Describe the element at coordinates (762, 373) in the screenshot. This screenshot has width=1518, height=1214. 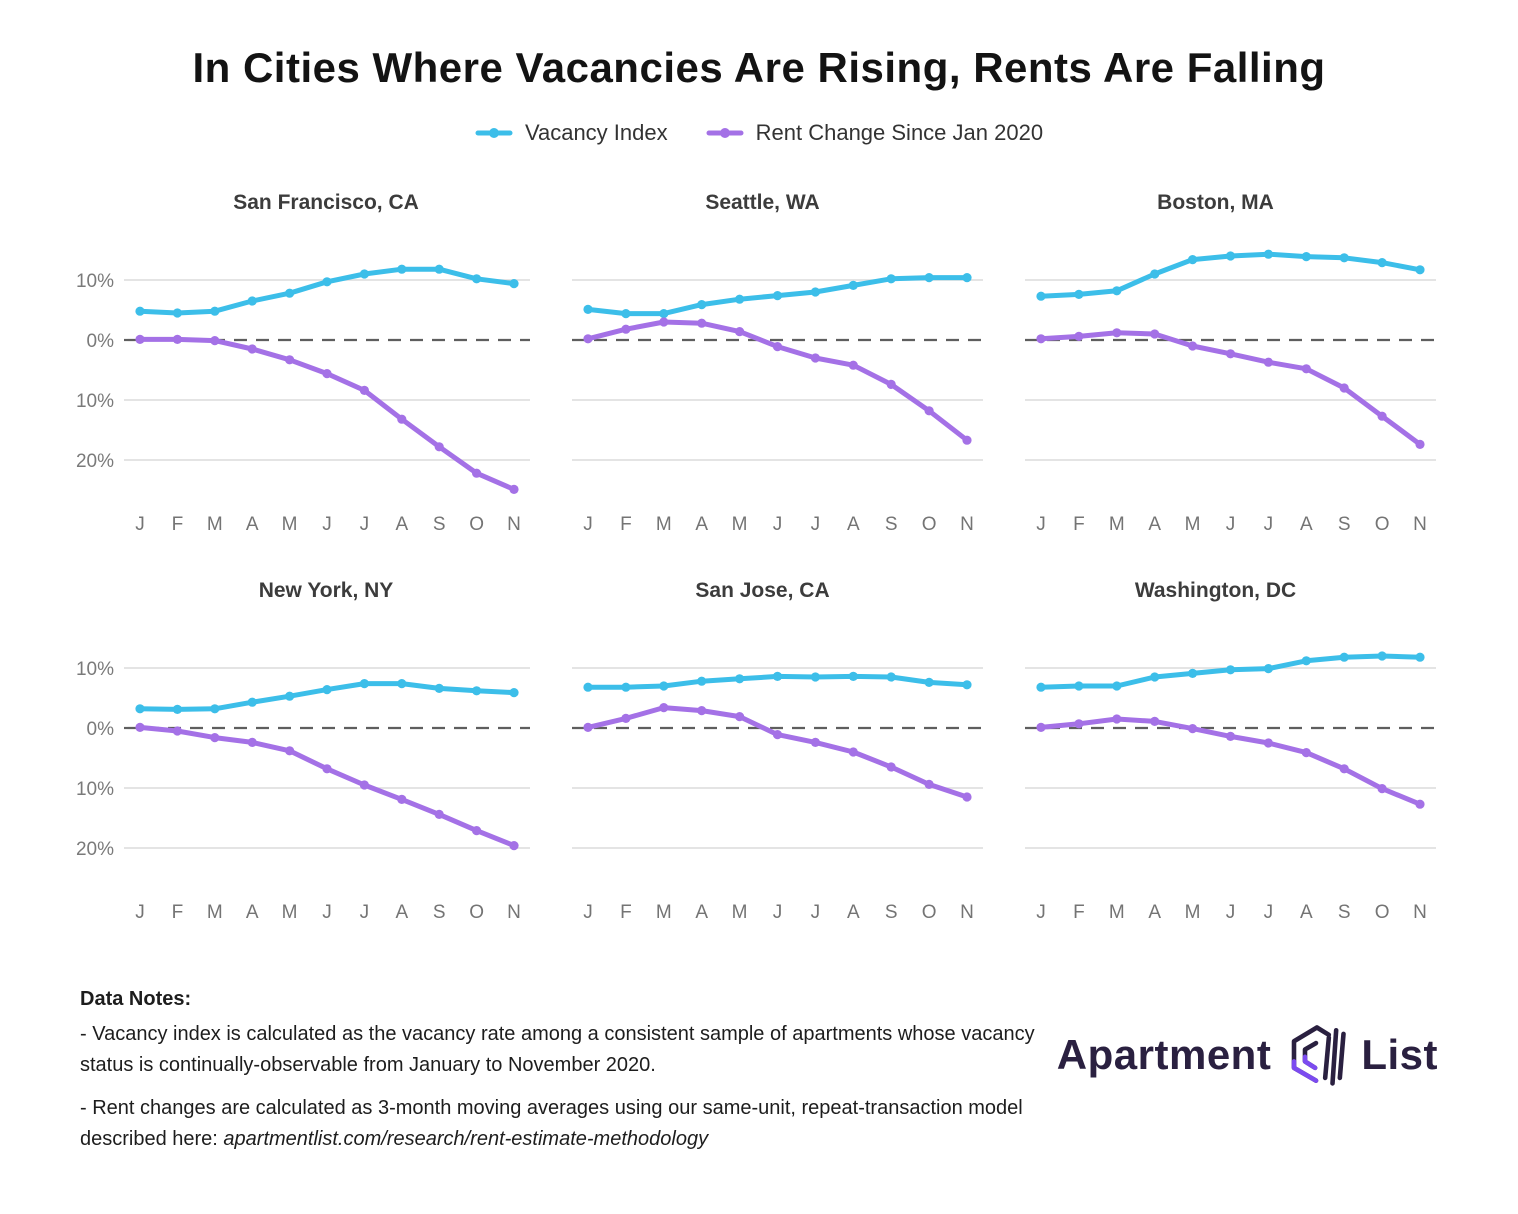
I see `subplot-seattle: Seattle, WA J F M A M J J A S O N` at that location.